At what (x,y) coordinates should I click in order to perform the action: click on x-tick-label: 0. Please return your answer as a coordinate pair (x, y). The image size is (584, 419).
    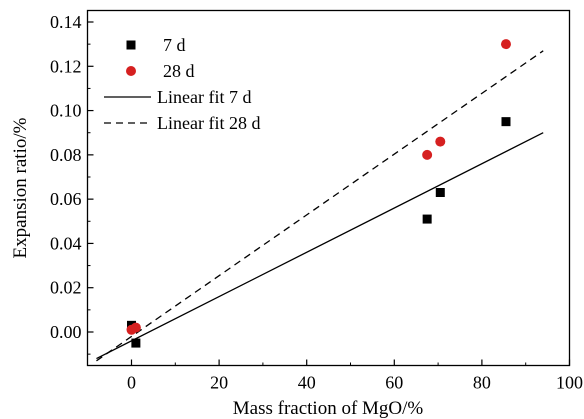
    Looking at the image, I should click on (131, 383).